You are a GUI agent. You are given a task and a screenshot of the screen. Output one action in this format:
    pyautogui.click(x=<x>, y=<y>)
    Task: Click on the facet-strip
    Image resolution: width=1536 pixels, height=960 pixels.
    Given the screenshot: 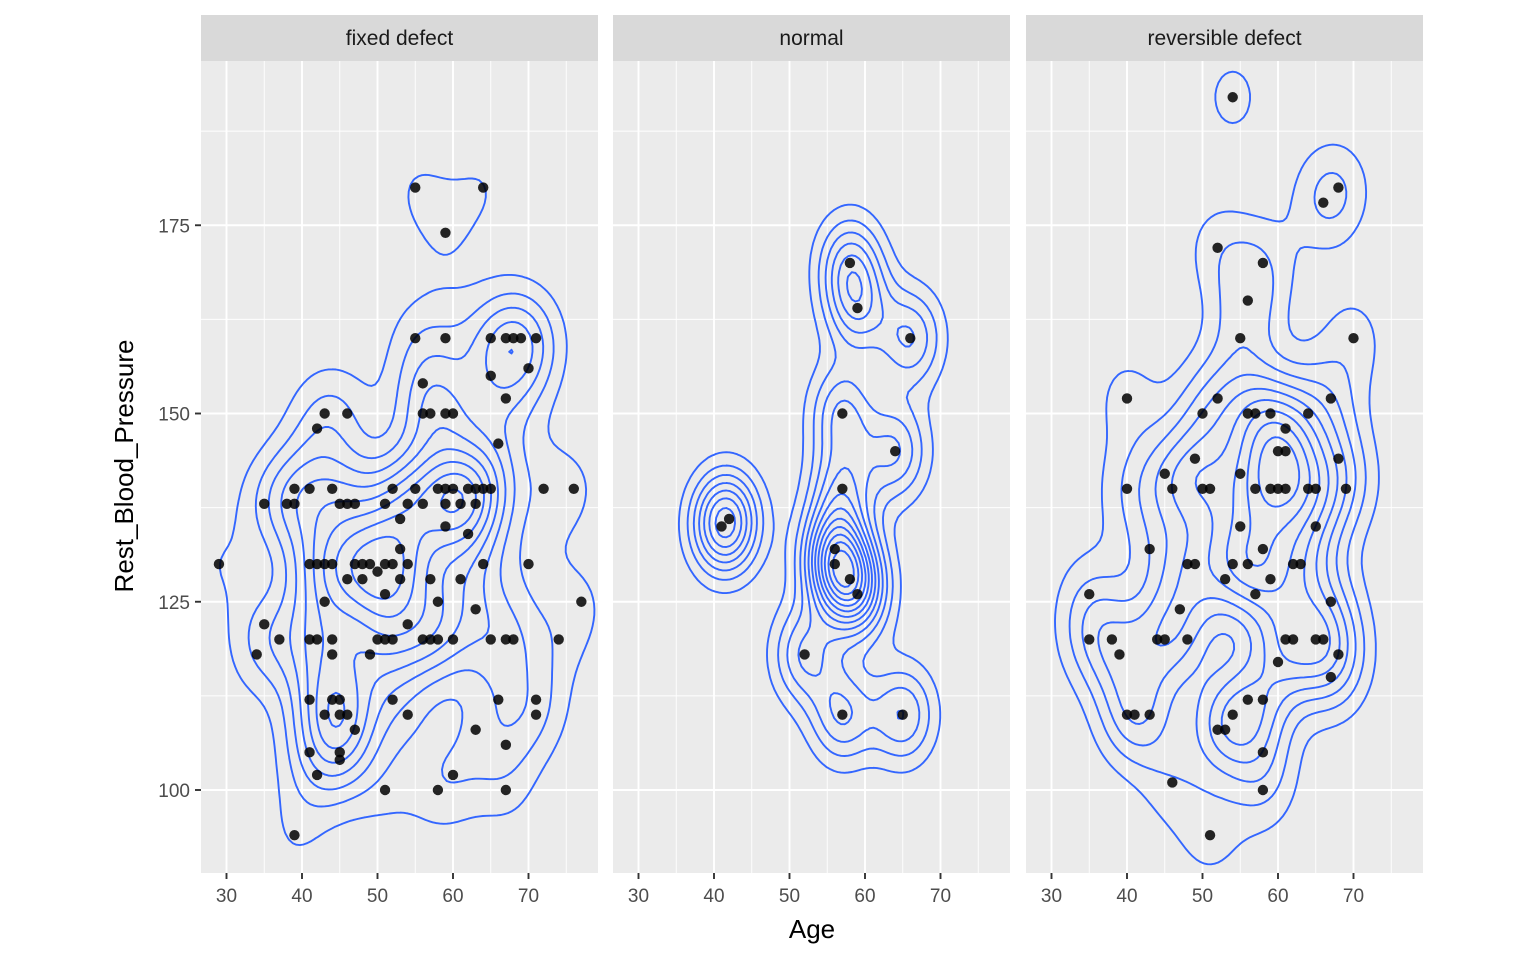 What is the action you would take?
    pyautogui.click(x=1224, y=38)
    